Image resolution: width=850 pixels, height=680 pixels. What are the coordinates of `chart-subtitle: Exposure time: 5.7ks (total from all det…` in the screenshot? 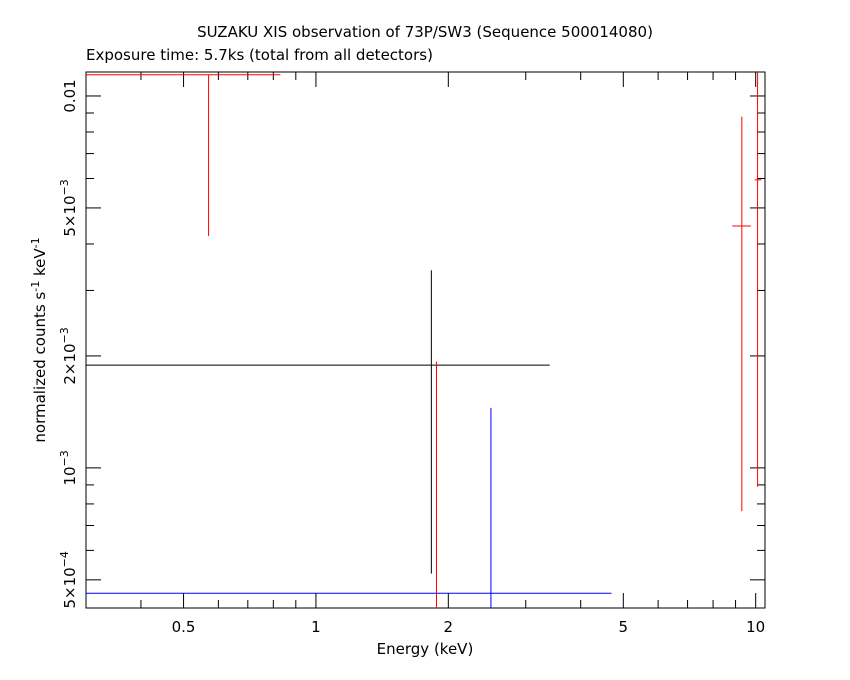 It's located at (259, 55).